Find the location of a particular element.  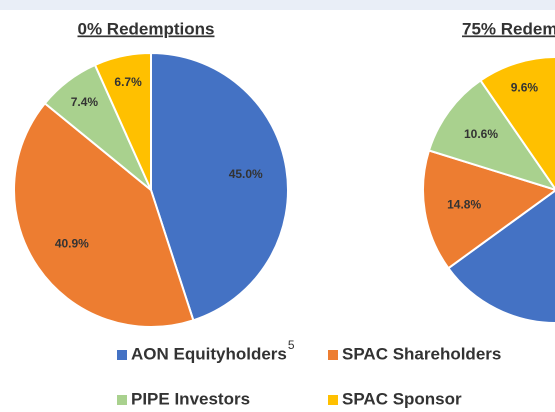

data-label: 6.7% is located at coordinates (128, 82).